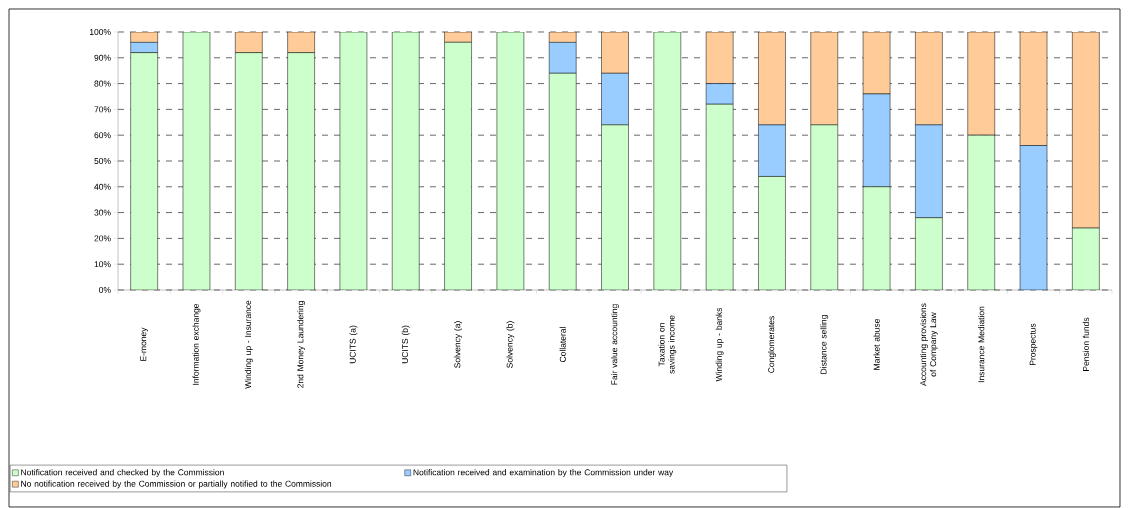 This screenshot has width=1128, height=508. Describe the element at coordinates (102, 264) in the screenshot. I see `y-tick-label: 10%` at that location.